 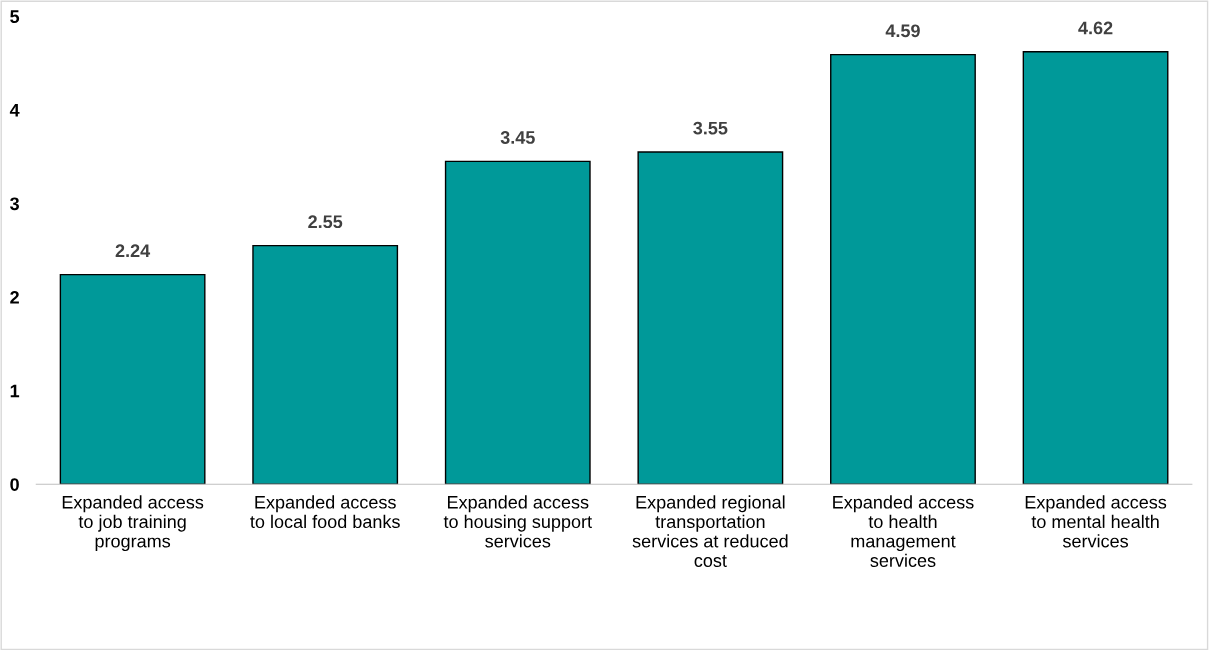 I want to click on y-tick-label: 0, so click(x=14, y=484).